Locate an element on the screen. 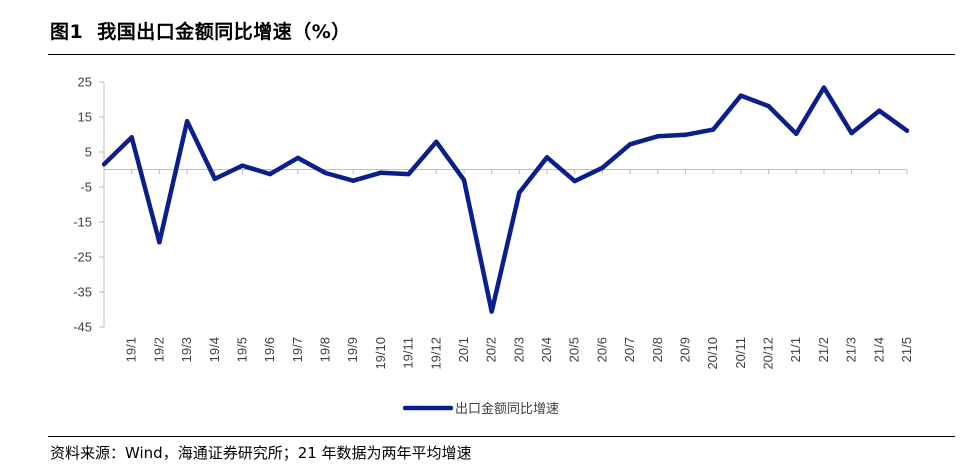  x-tick-label: 19/11 is located at coordinates (408, 353).